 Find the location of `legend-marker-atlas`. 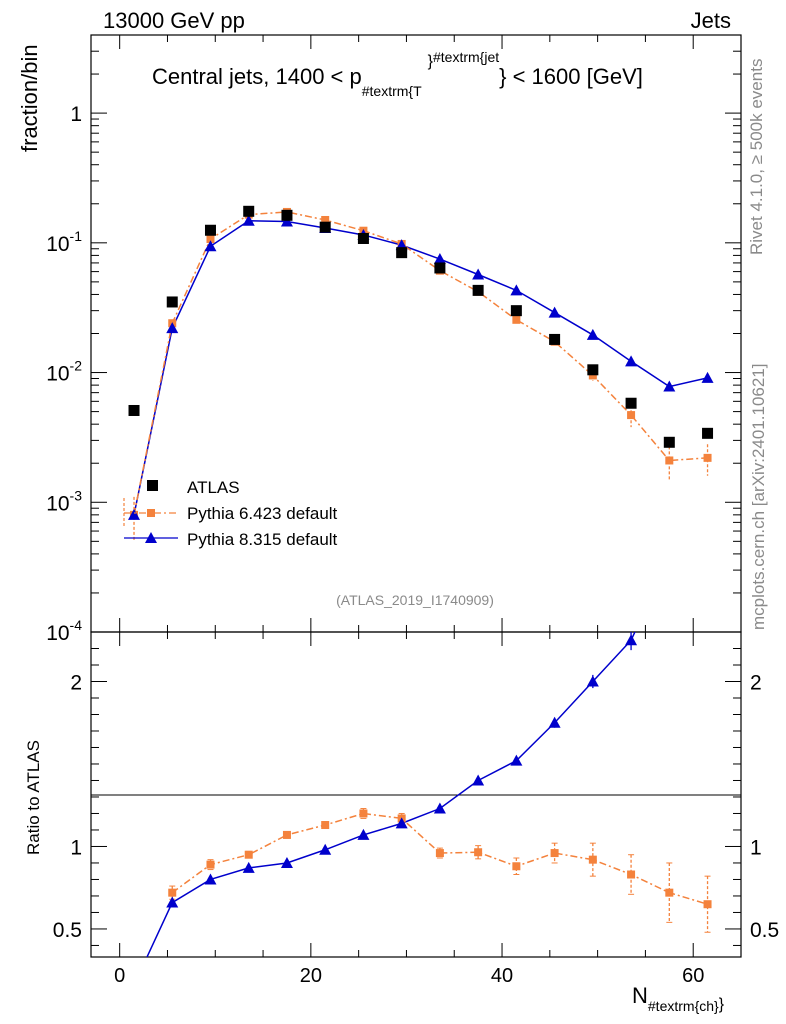

legend-marker-atlas is located at coordinates (152, 485).